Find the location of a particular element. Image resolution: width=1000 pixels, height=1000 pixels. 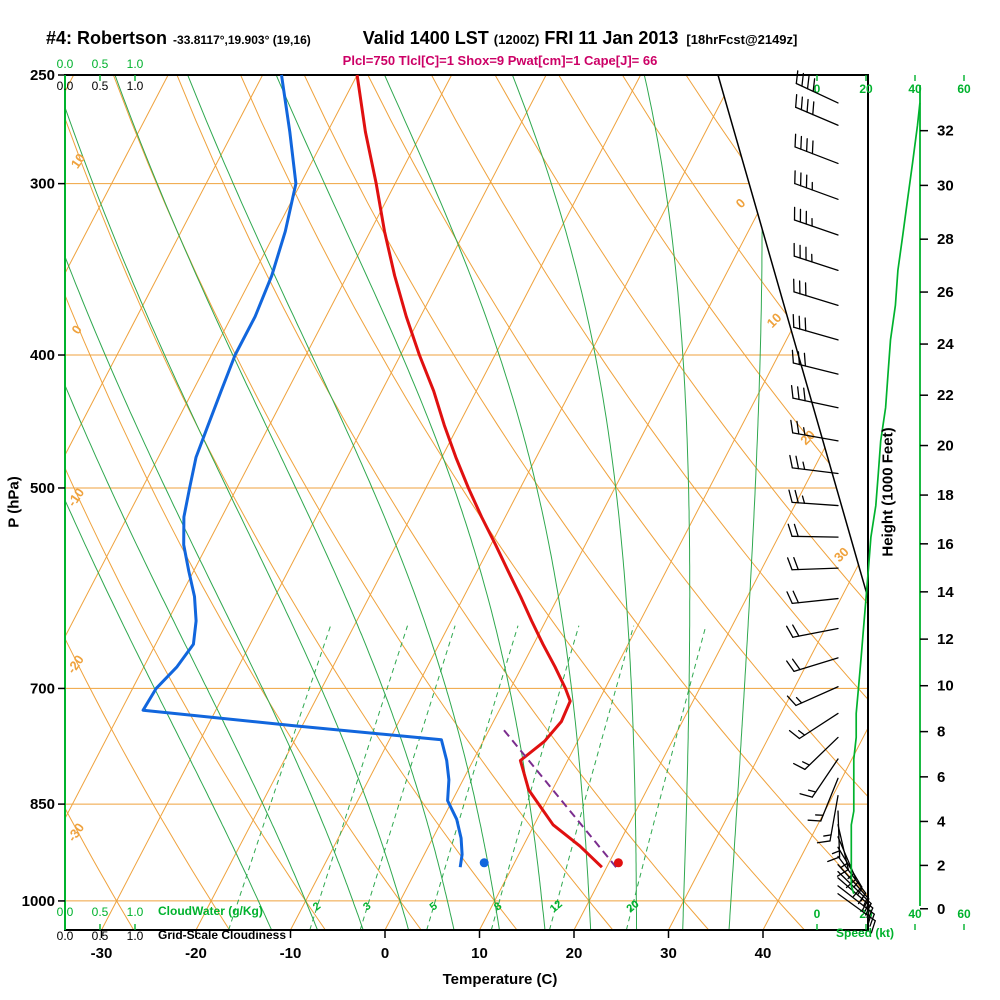

valid-time-utc: (1200Z) is located at coordinates (516, 39).